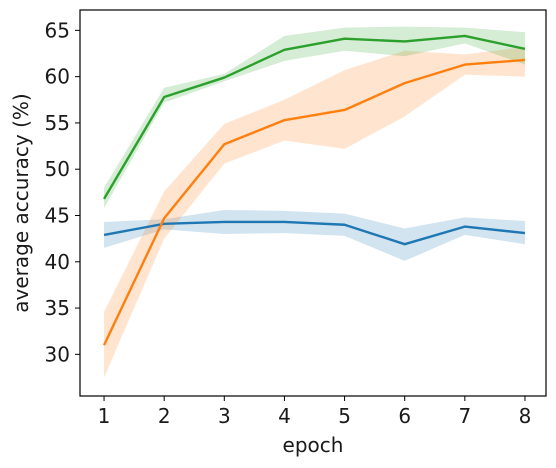 The width and height of the screenshot is (556, 468). What do you see at coordinates (57, 354) in the screenshot?
I see `y-tick-label: 30` at bounding box center [57, 354].